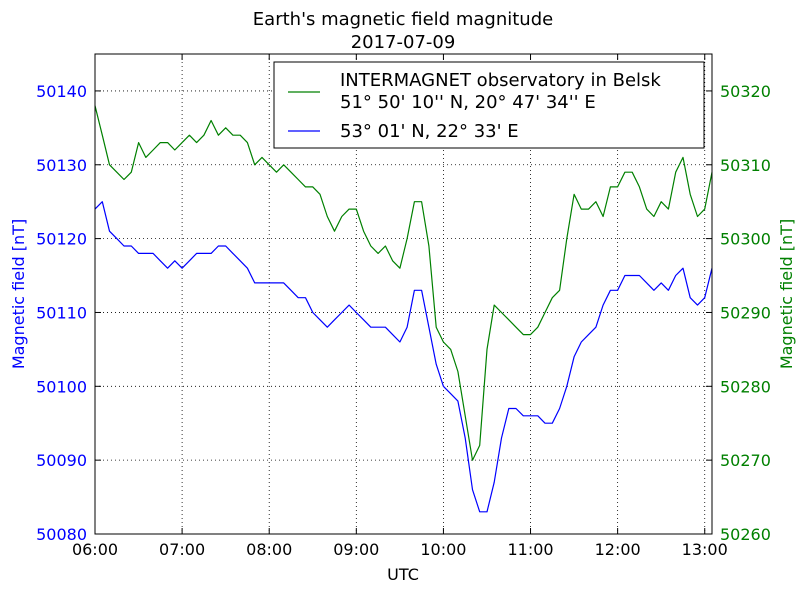 Image resolution: width=807 pixels, height=592 pixels. What do you see at coordinates (61, 91) in the screenshot?
I see `y-left-tick-label: 50140` at bounding box center [61, 91].